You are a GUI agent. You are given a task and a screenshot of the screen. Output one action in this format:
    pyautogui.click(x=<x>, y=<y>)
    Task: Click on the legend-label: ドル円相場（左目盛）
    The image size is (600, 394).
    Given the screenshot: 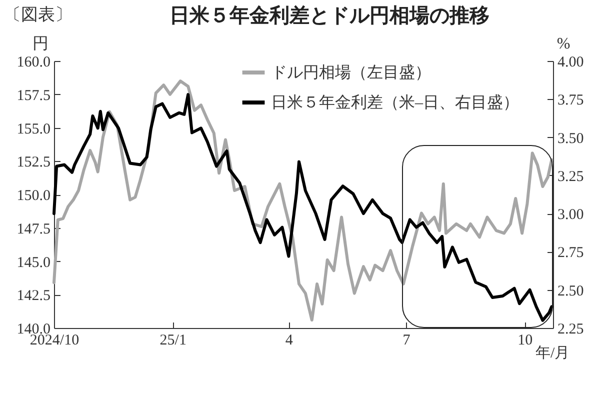 What is the action you would take?
    pyautogui.click(x=351, y=73)
    